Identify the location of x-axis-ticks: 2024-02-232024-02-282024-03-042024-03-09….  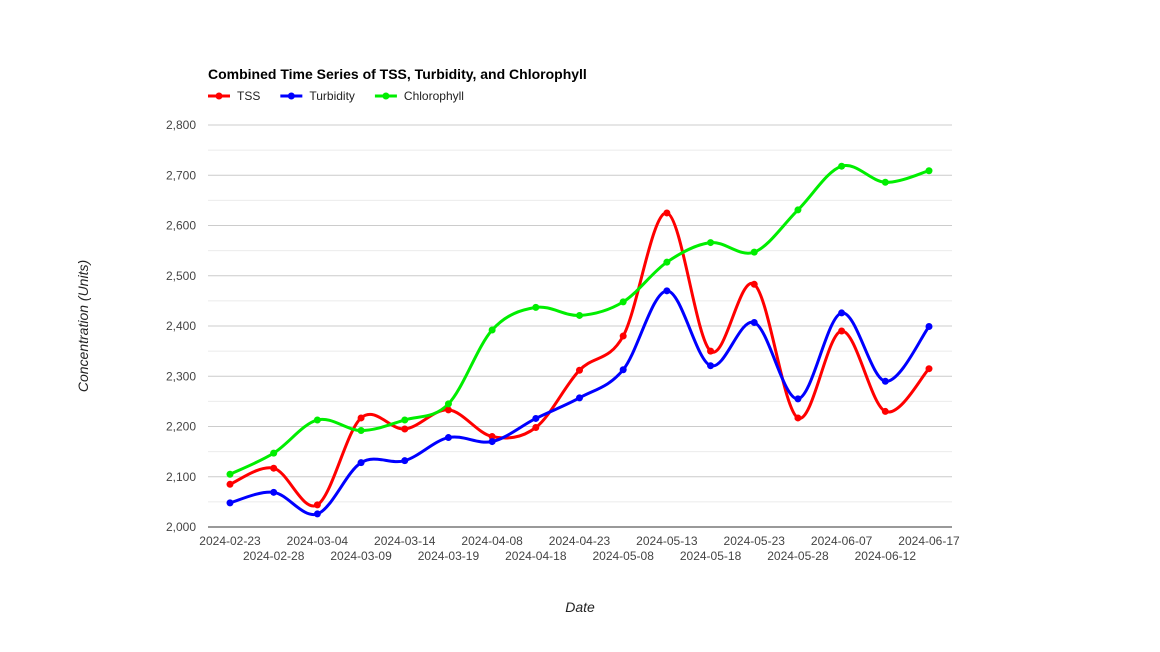
(579, 548).